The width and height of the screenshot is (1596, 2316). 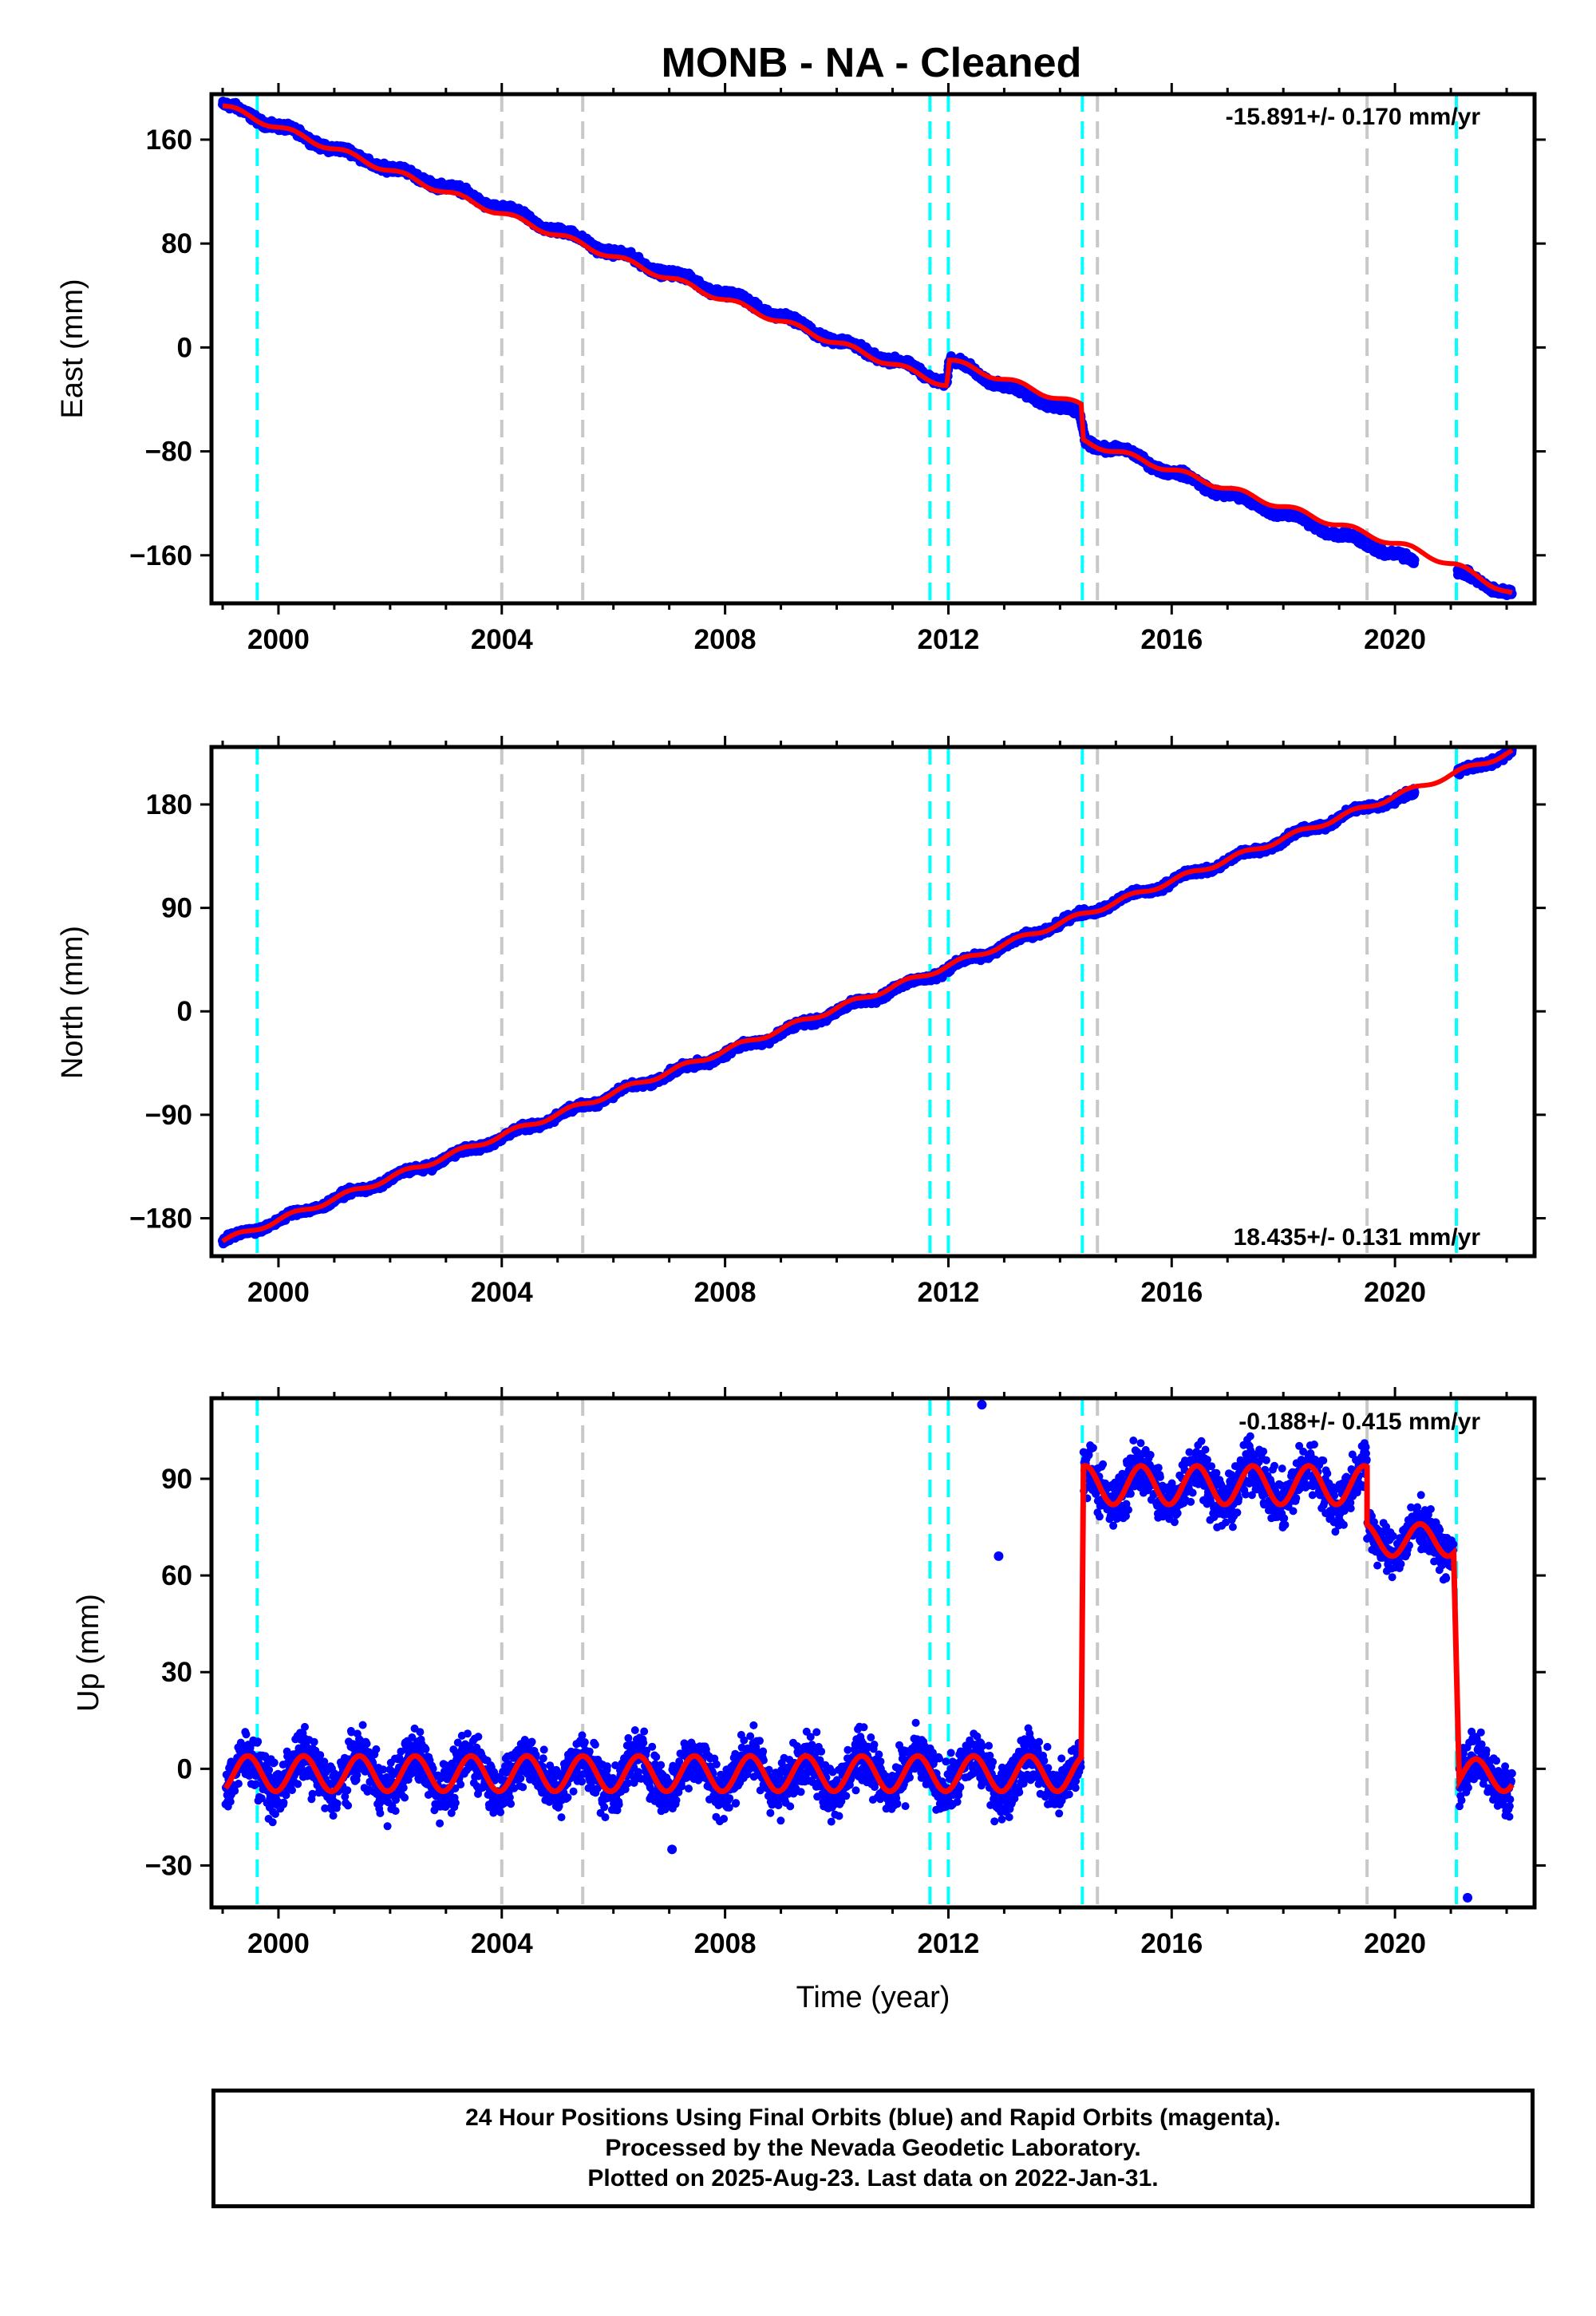 What do you see at coordinates (502, 639) in the screenshot?
I see `east-xtick-label: 2004` at bounding box center [502, 639].